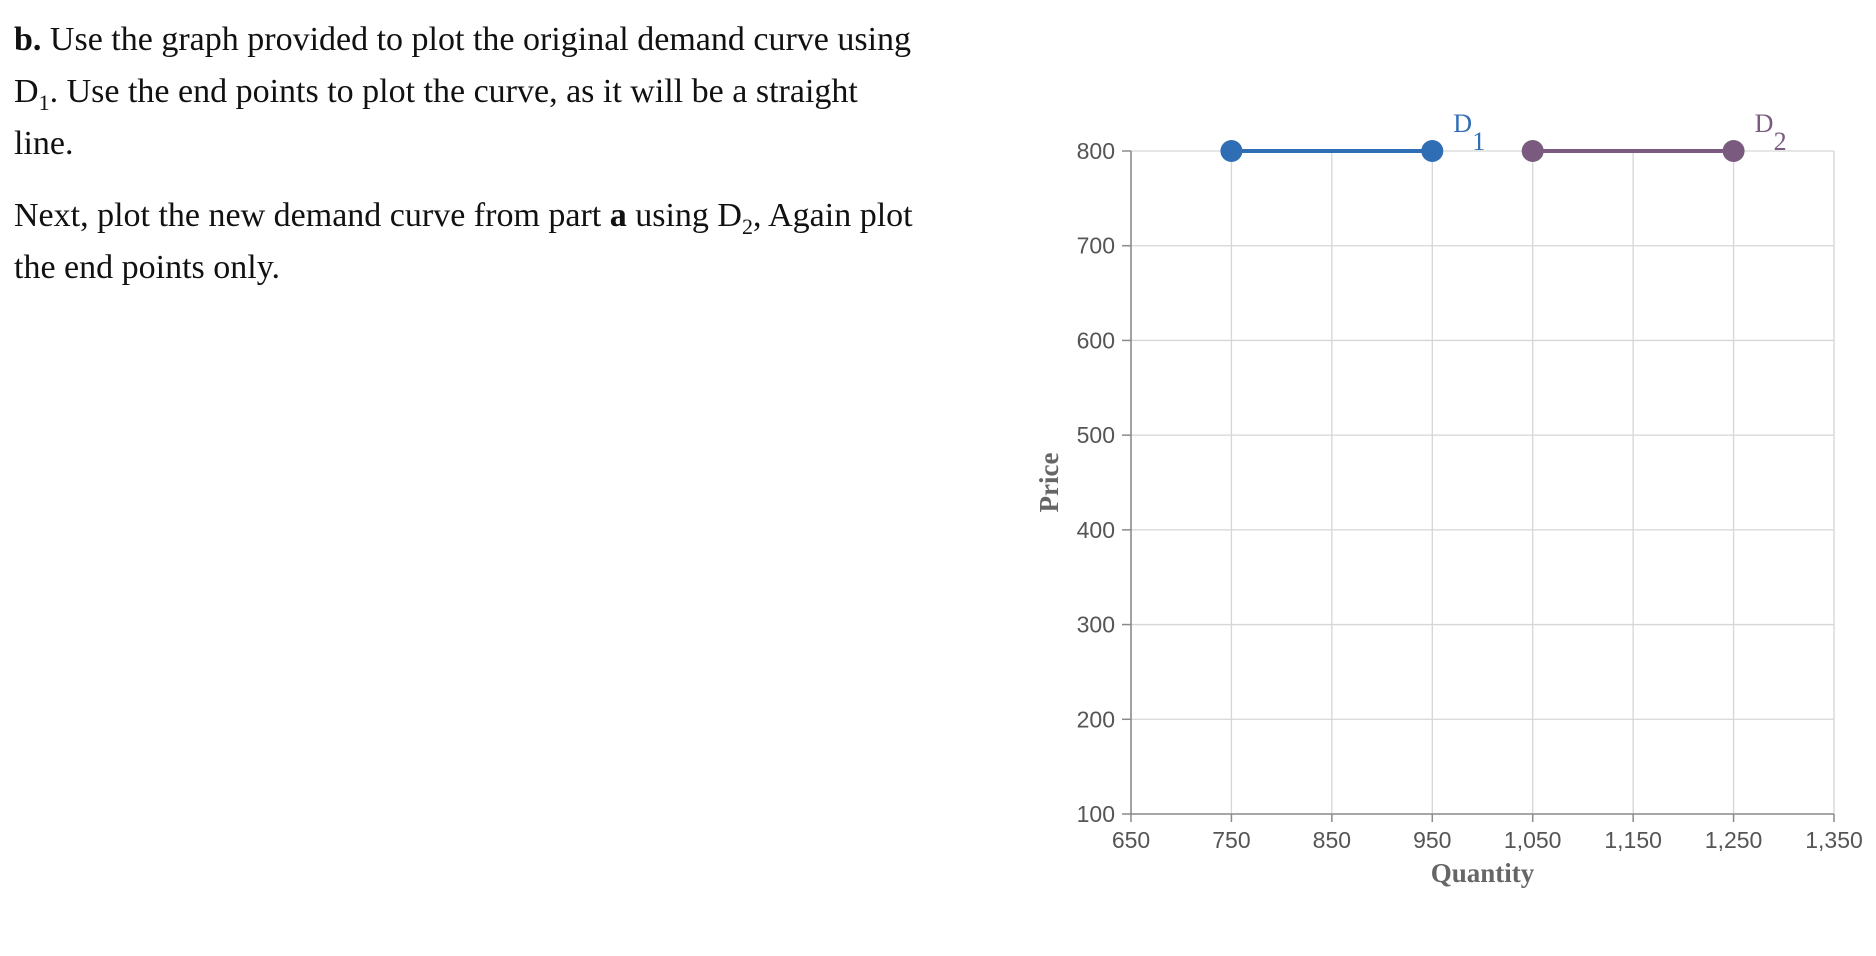 This screenshot has height=956, width=1876. What do you see at coordinates (684, 215) in the screenshot?
I see `question-text-2b: using D` at bounding box center [684, 215].